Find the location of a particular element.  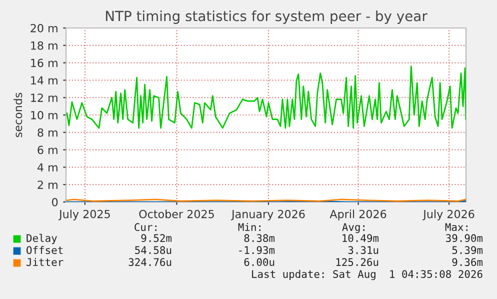

text: Min: is located at coordinates (249, 226).